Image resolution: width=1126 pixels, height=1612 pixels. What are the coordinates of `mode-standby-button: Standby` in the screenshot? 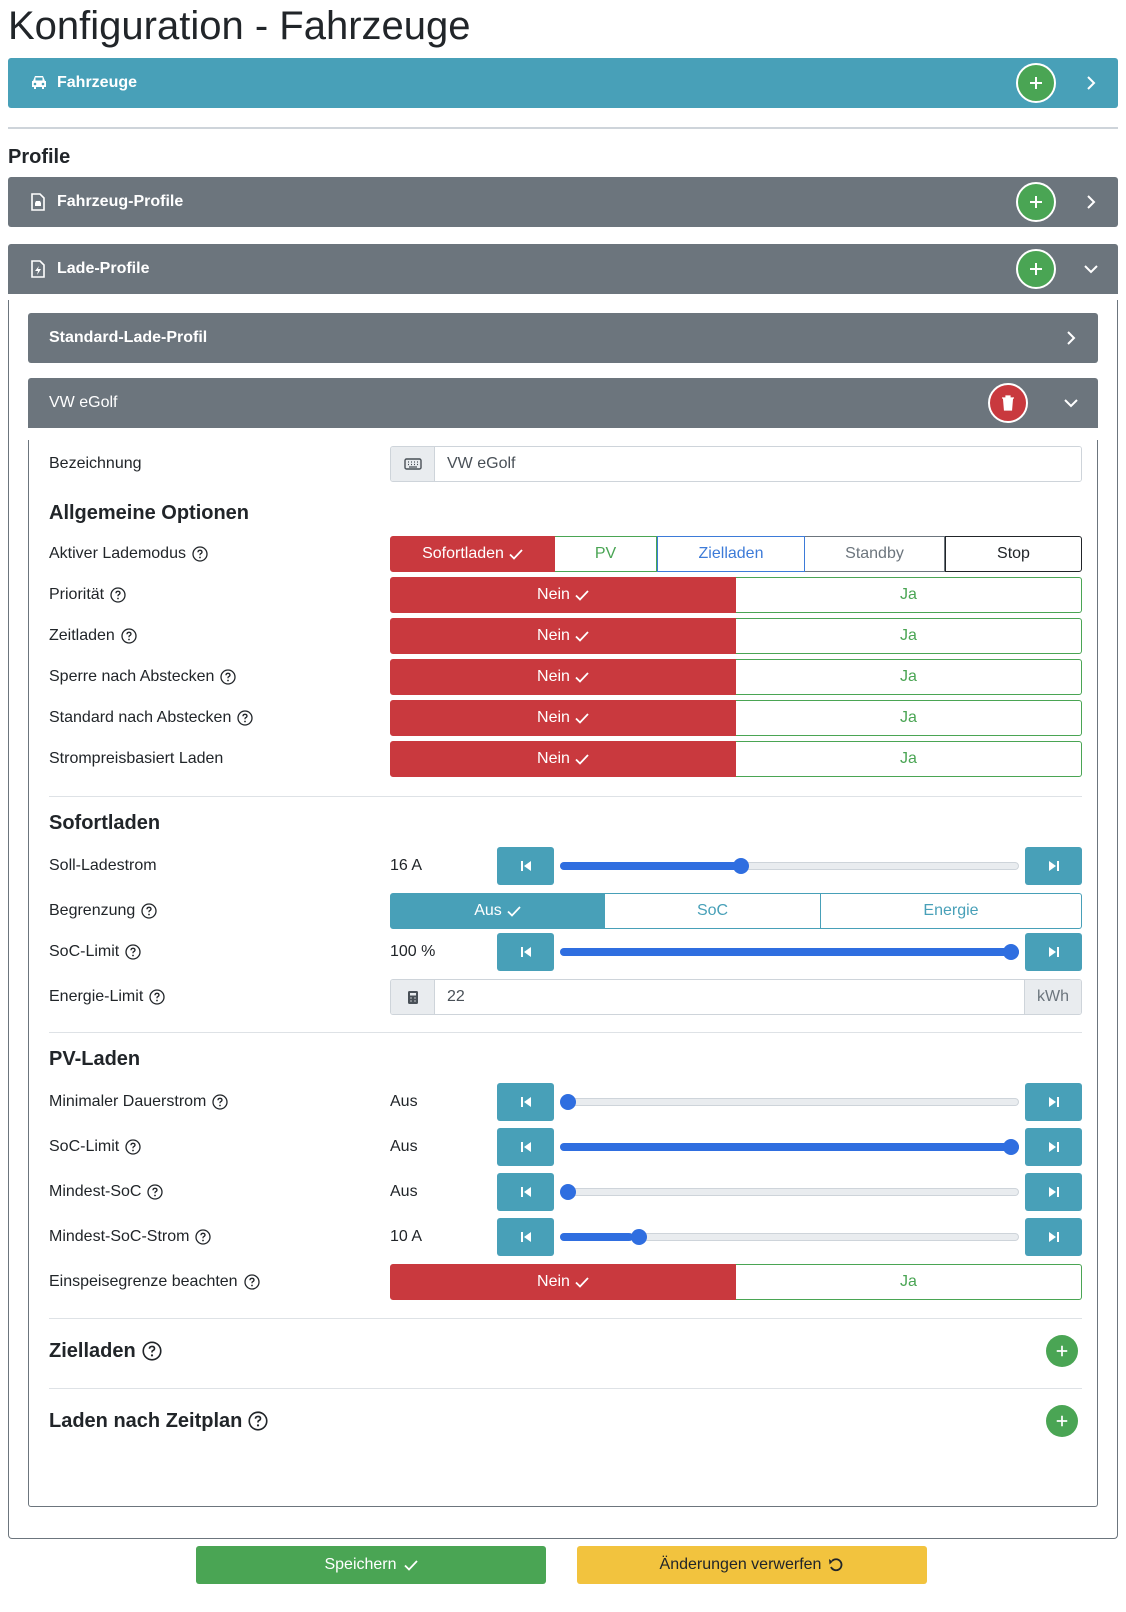 It's located at (875, 554).